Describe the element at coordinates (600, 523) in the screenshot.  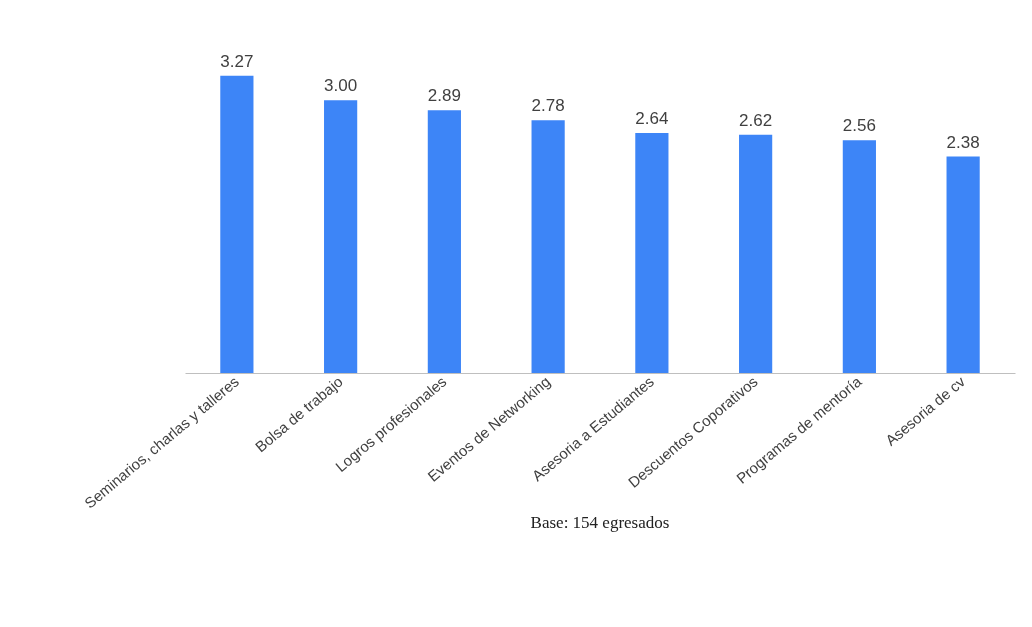
I see `text: Base: 154 egresados` at that location.